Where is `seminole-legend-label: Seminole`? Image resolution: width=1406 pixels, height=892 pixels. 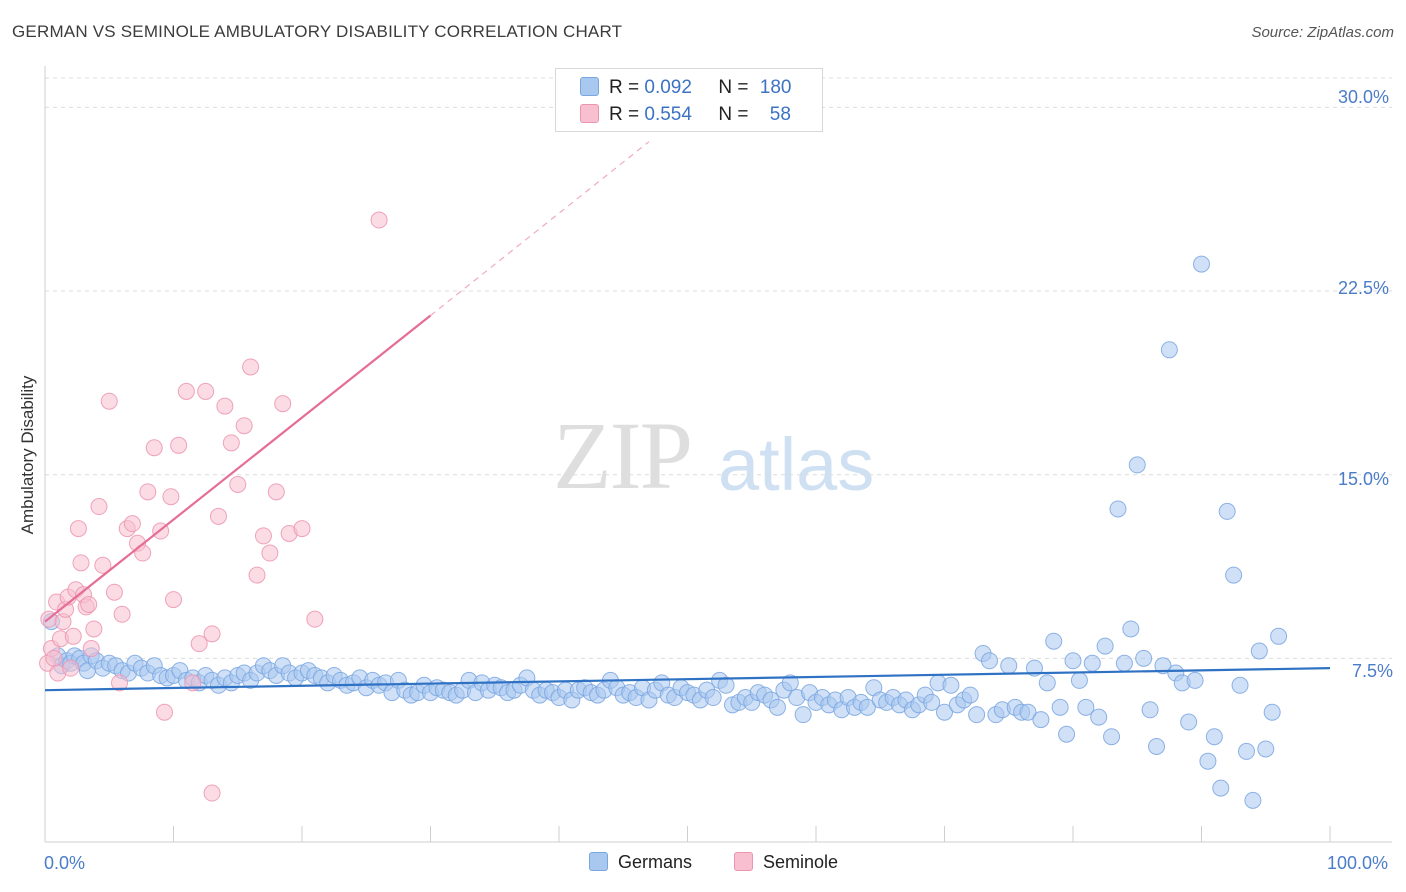
seminole-legend-label: Seminole is located at coordinates (801, 862).